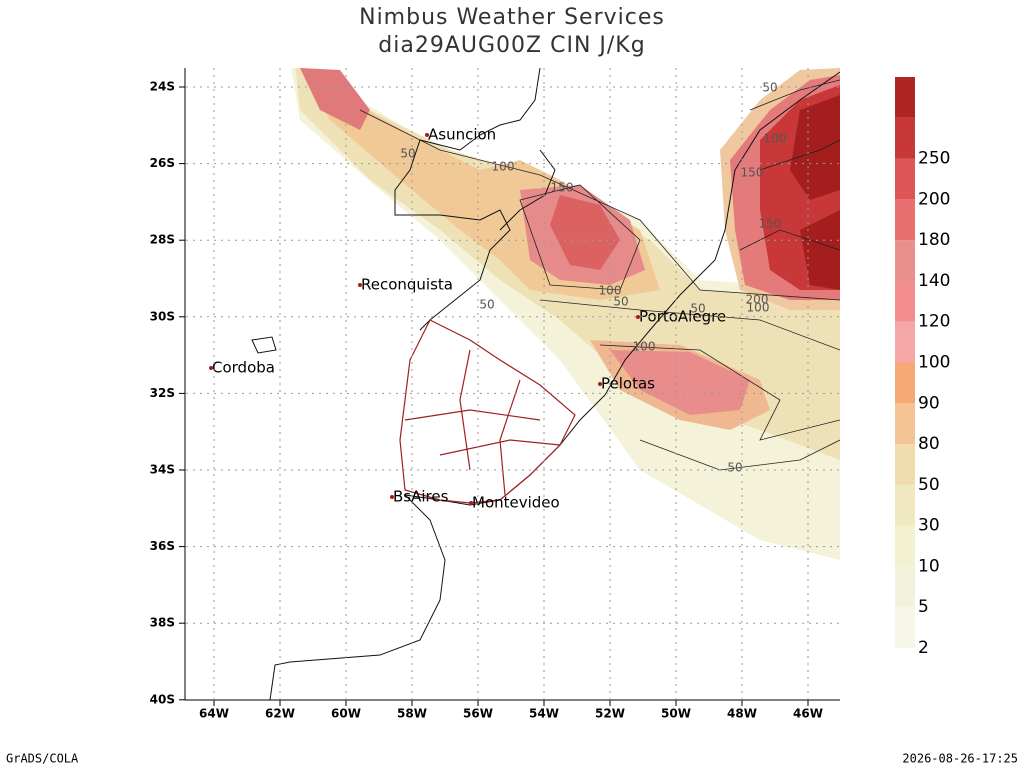 The width and height of the screenshot is (1024, 768). I want to click on colorbar: 2 5 10 30 50 80 90 100 120 140 180 200 250, so click(922, 367).